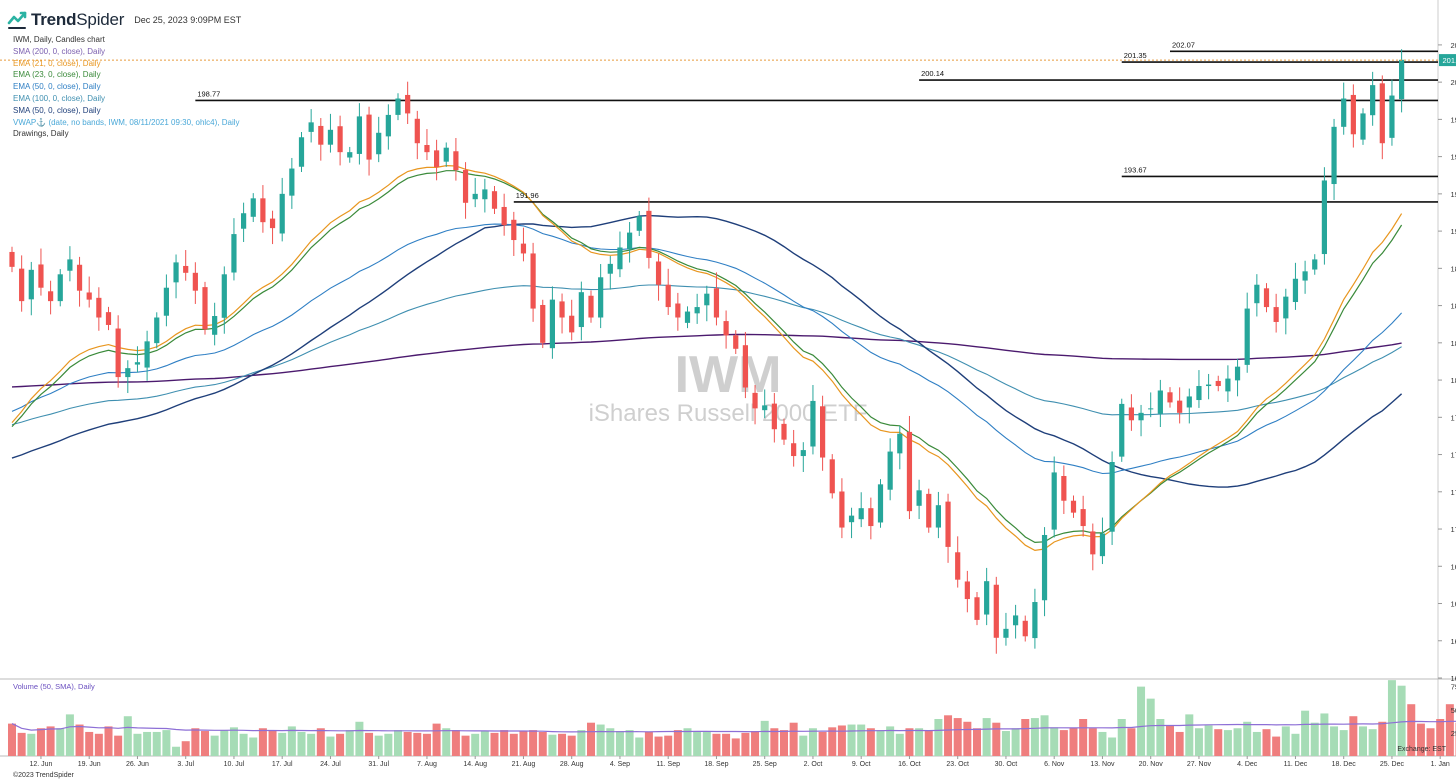 The height and width of the screenshot is (783, 1456). What do you see at coordinates (813, 764) in the screenshot?
I see `date-tick-label: 2. Oct` at bounding box center [813, 764].